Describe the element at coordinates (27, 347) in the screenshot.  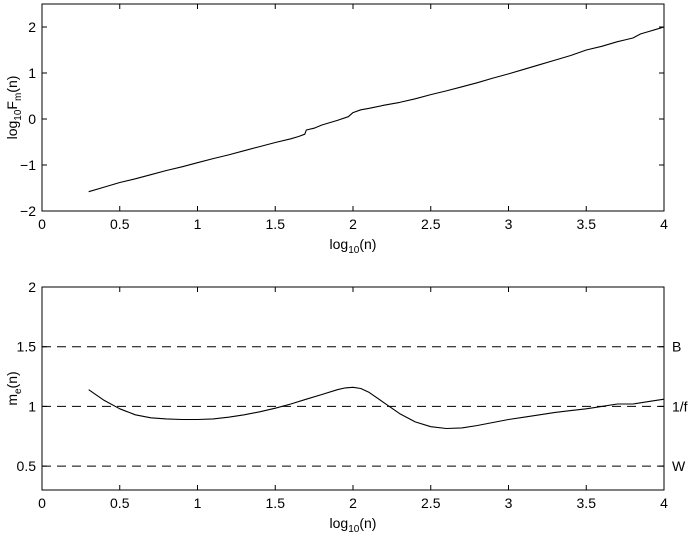
I see `y-tick-label: 1.5` at that location.